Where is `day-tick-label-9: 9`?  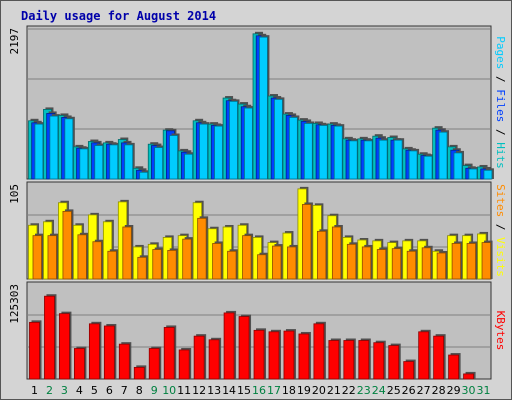 day-tick-label-9: 9 is located at coordinates (154, 390).